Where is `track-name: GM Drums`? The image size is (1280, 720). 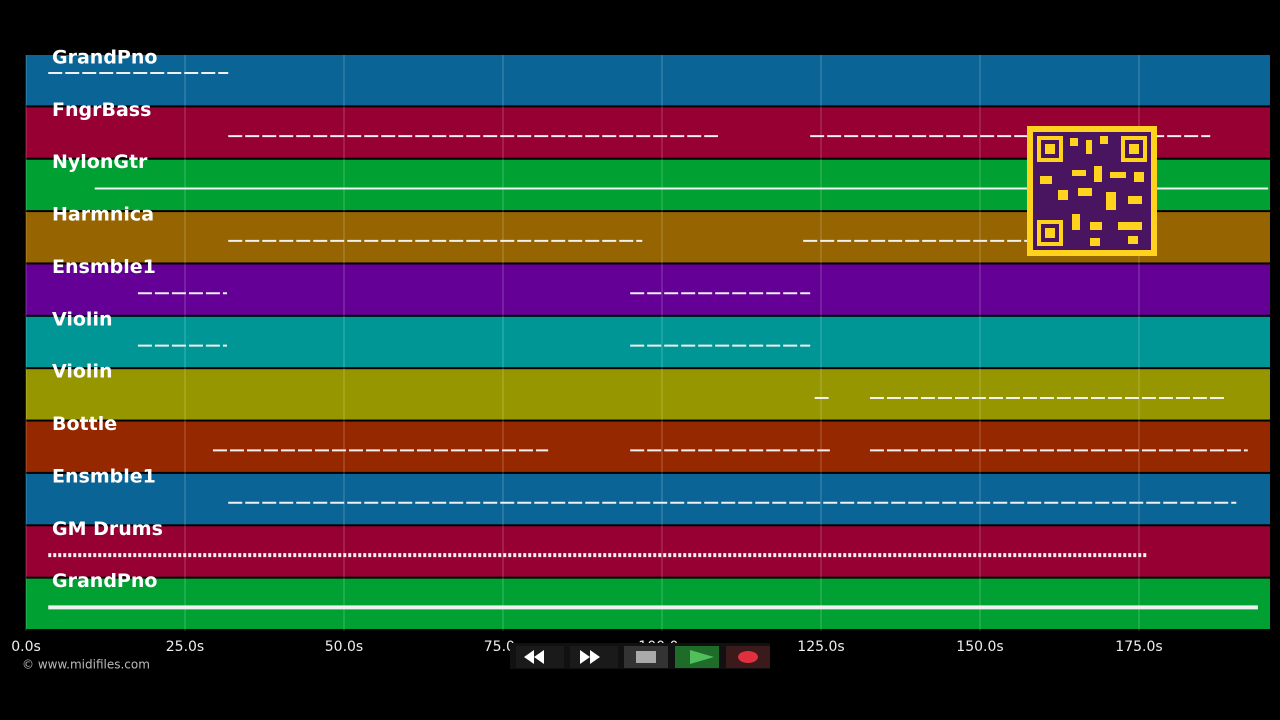
track-name: GM Drums is located at coordinates (107, 529).